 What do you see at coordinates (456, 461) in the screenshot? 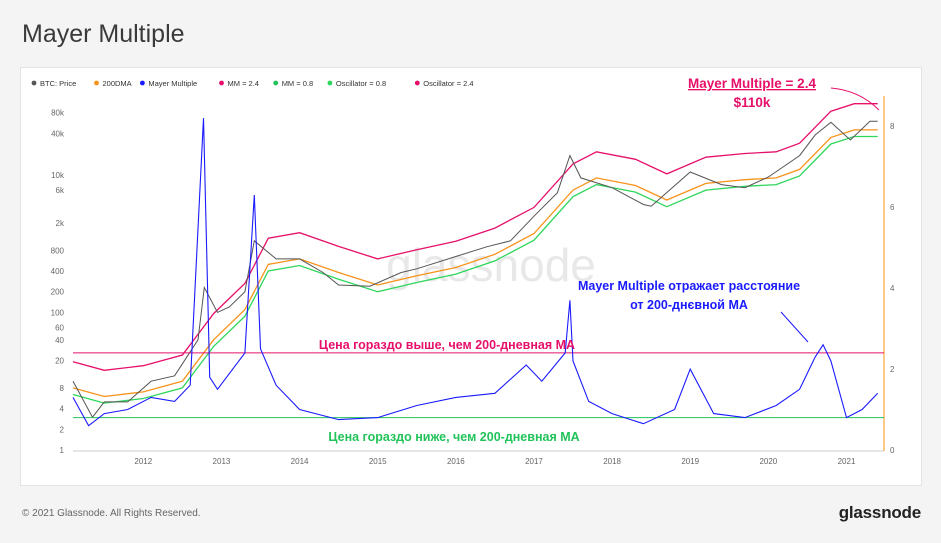
I see `x-tick-label: 2016` at bounding box center [456, 461].